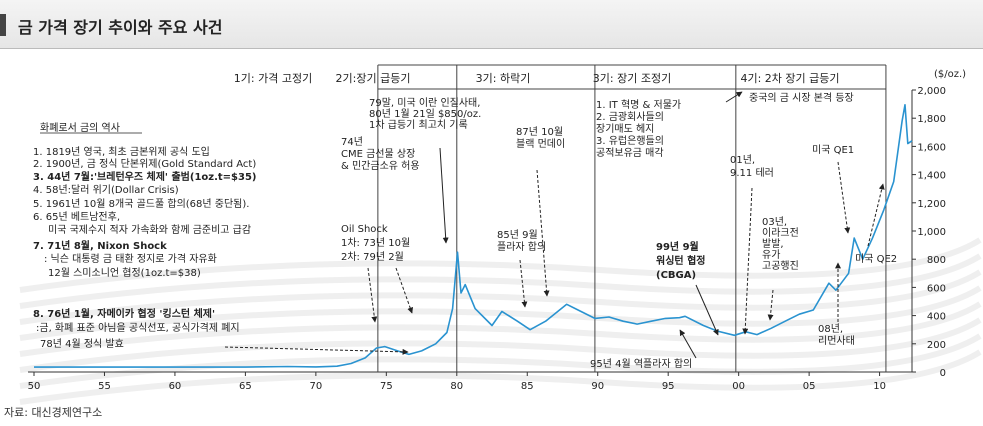 The width and height of the screenshot is (983, 426). What do you see at coordinates (34, 386) in the screenshot?
I see `x-tick-label: 50` at bounding box center [34, 386].